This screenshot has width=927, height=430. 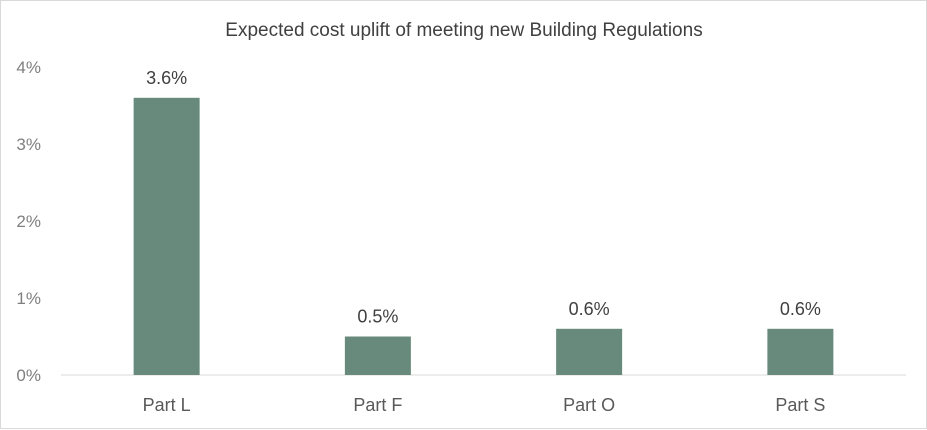 What do you see at coordinates (589, 405) in the screenshot?
I see `x-tick-label: Part O` at bounding box center [589, 405].